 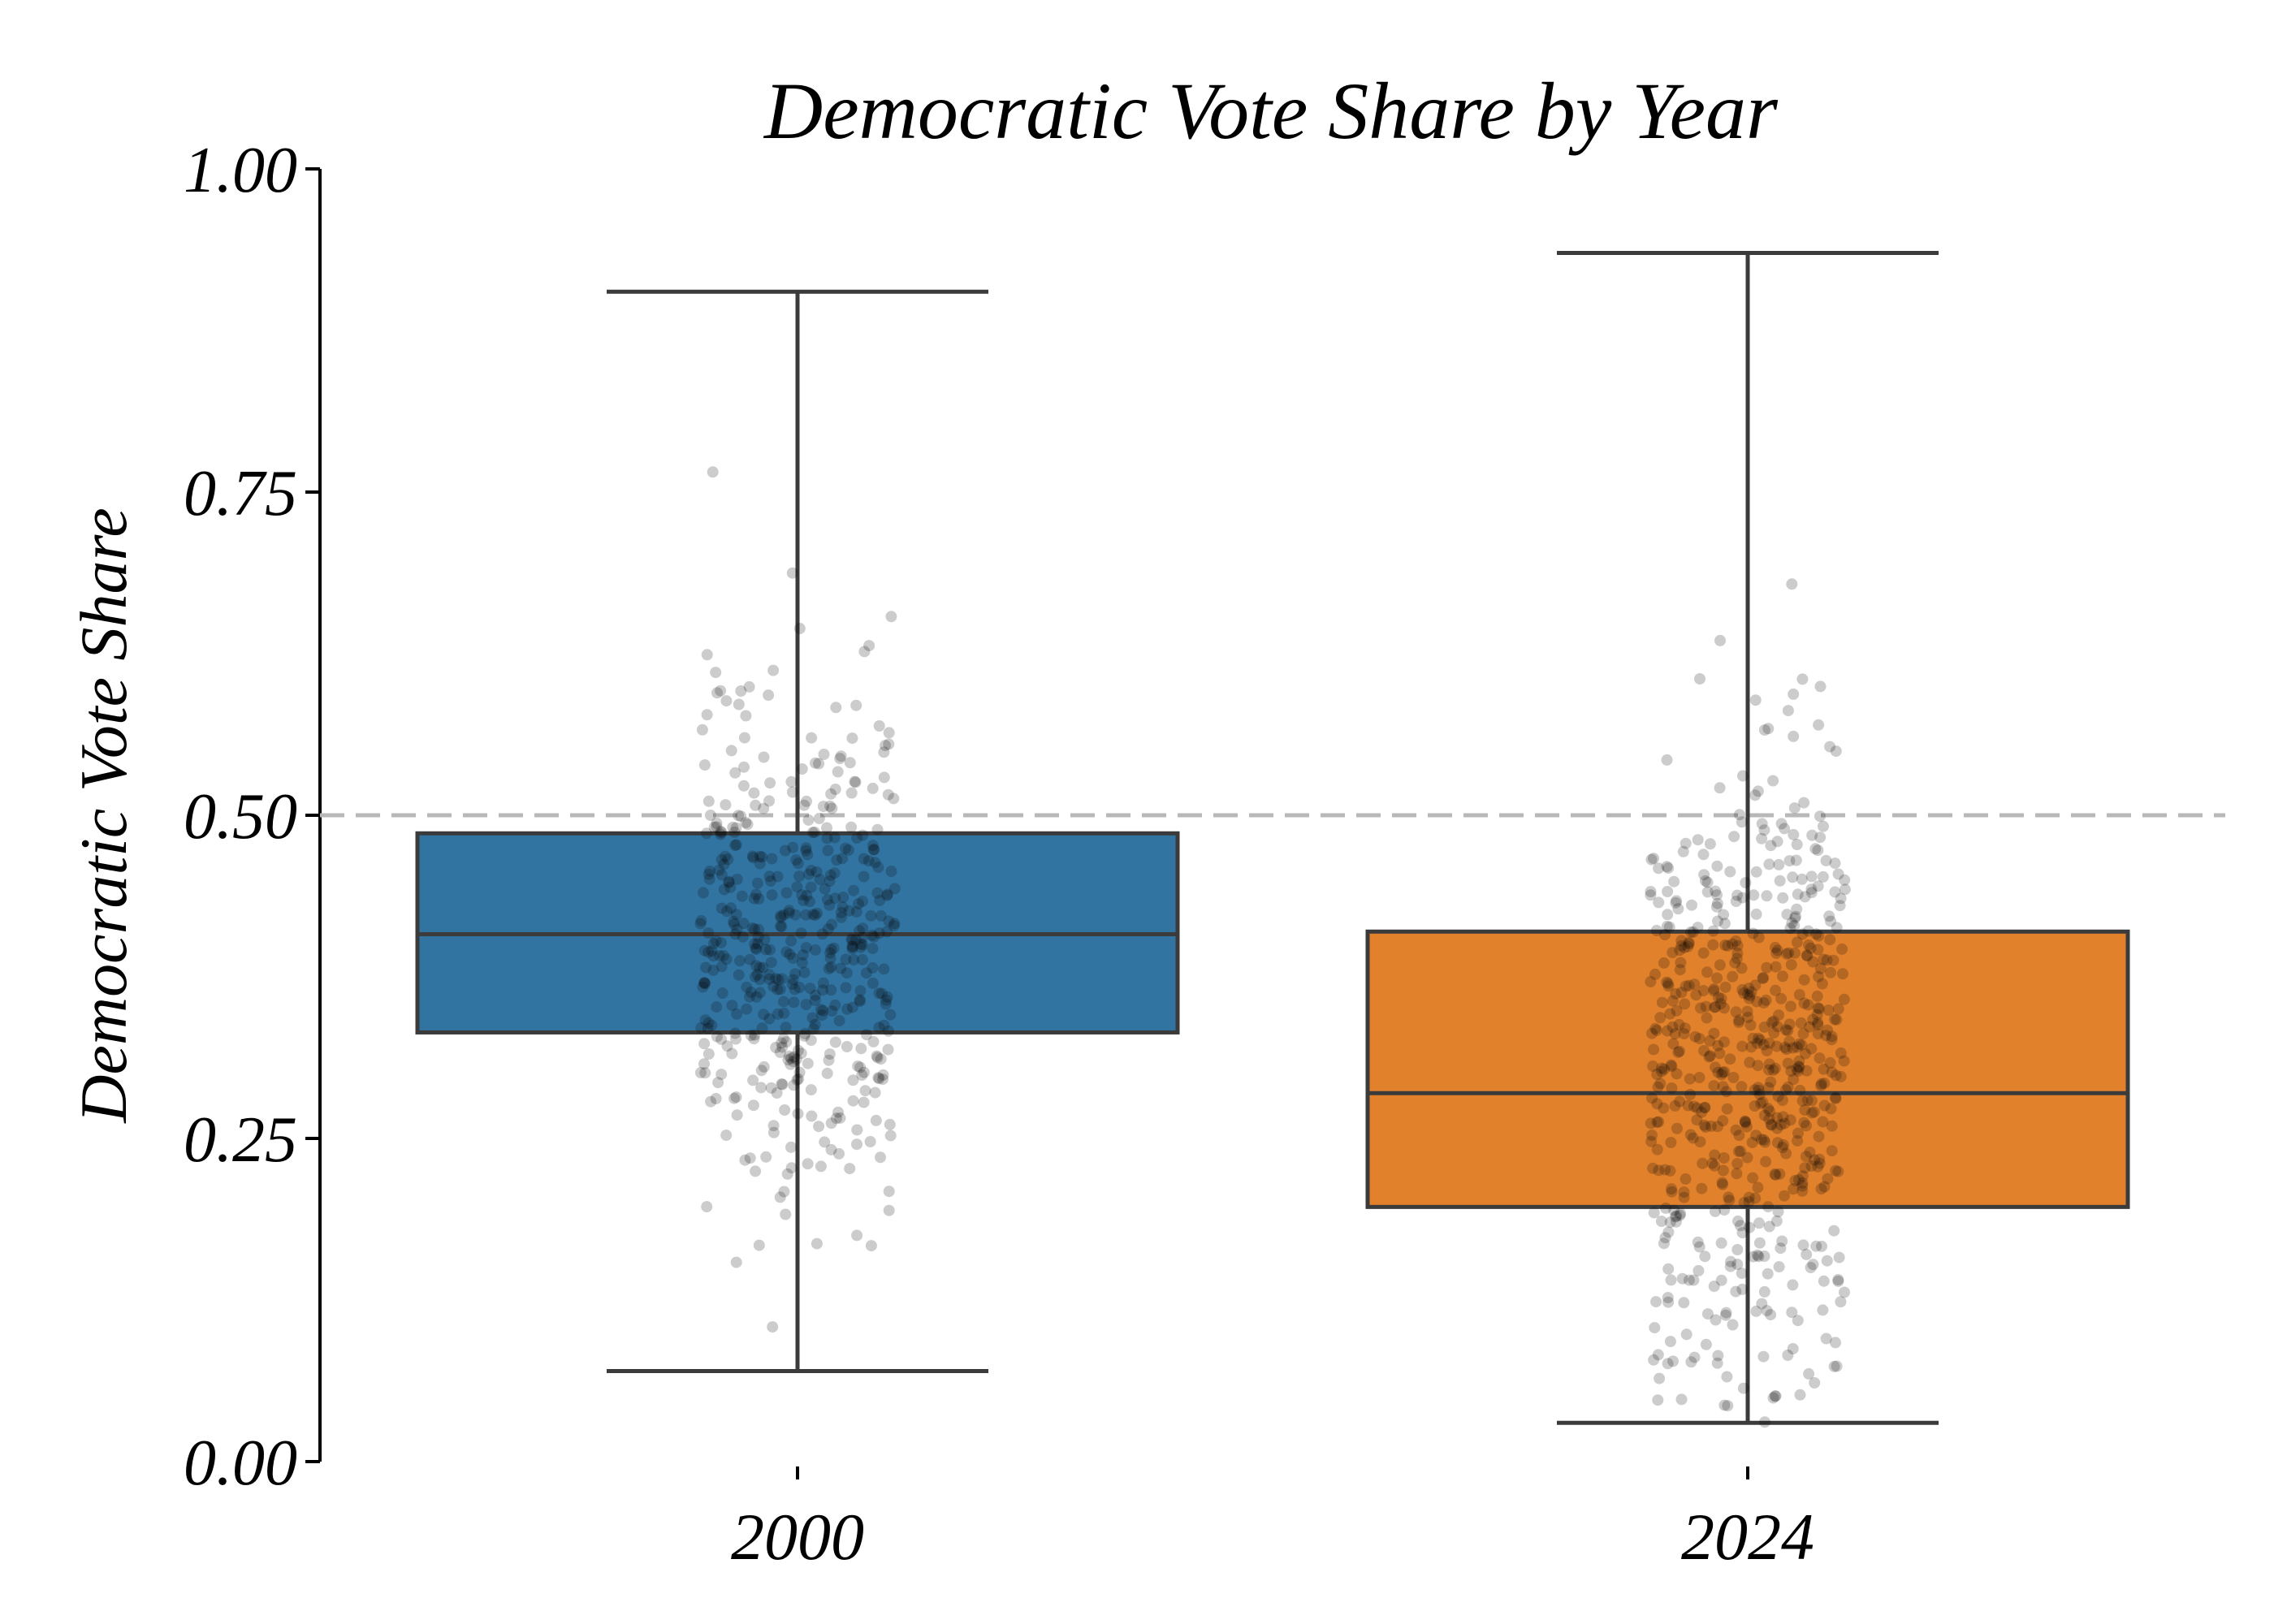 I want to click on x-tick-label: 2000, so click(x=798, y=1537).